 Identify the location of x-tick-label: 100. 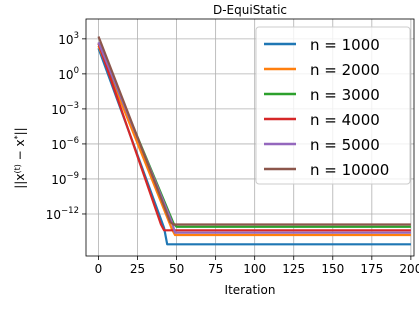
(254, 269).